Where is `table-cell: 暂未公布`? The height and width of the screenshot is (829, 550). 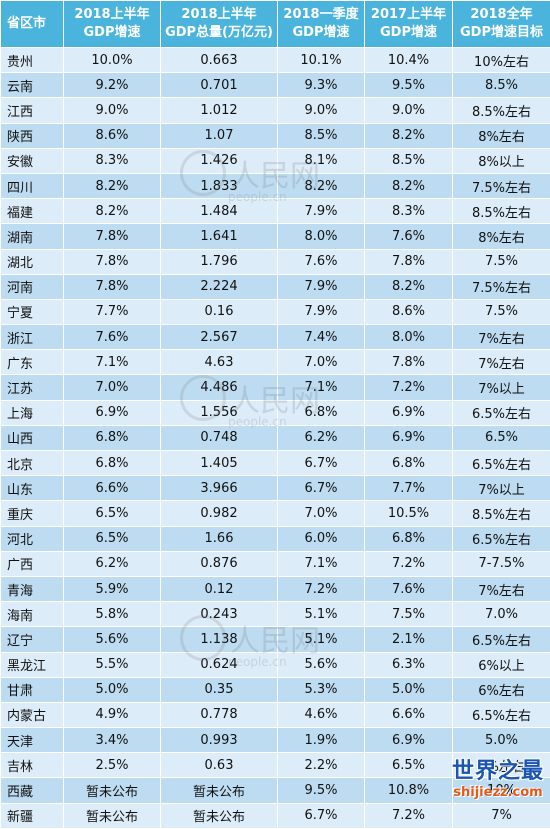 table-cell: 暂未公布 is located at coordinates (112, 790).